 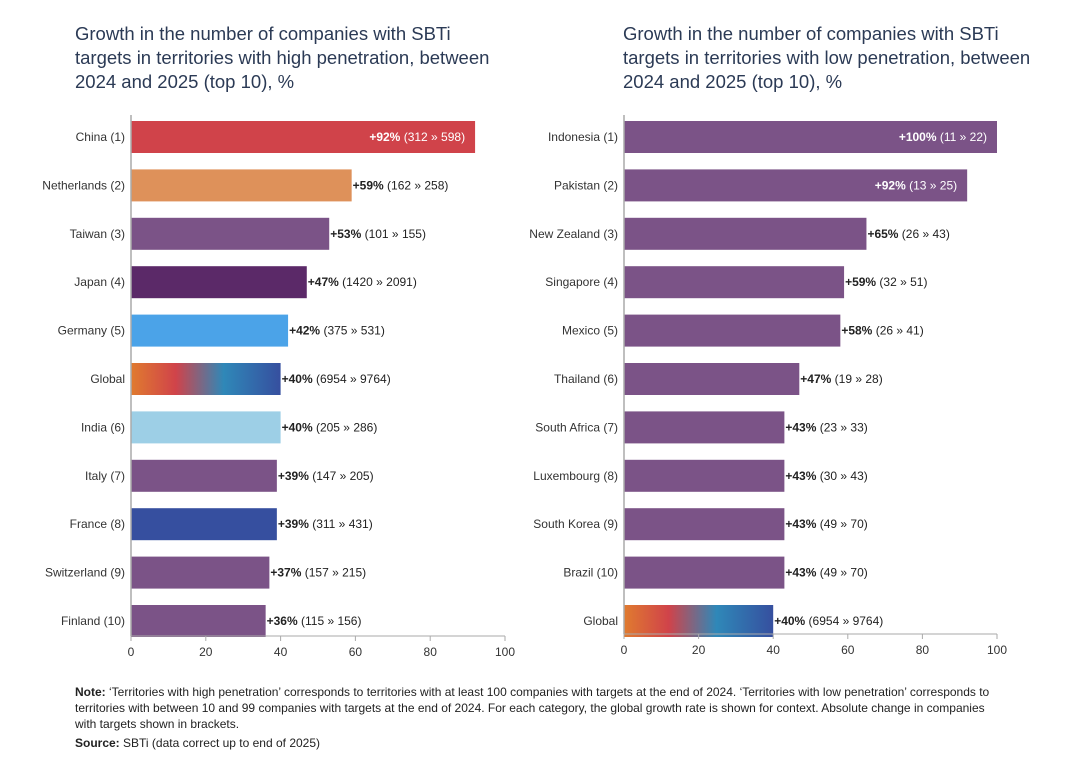 I want to click on source-text: SBTi (data correct up to end of 2025), so click(x=220, y=743).